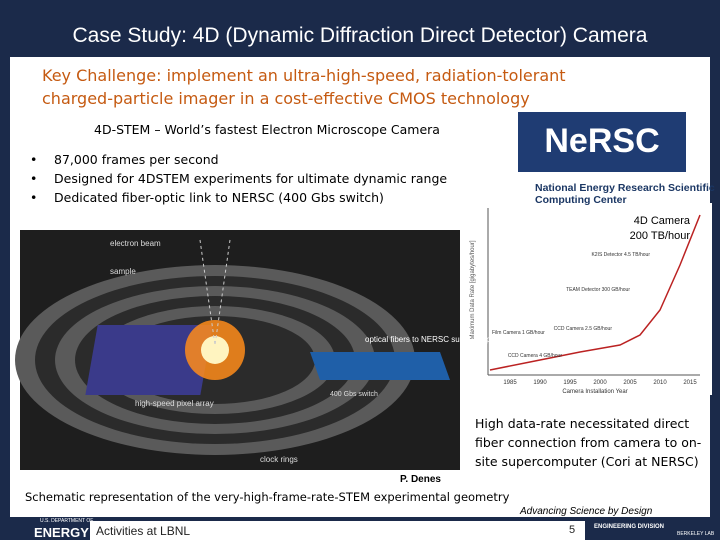 This screenshot has width=720, height=540. I want to click on trend-line, so click(595, 292).